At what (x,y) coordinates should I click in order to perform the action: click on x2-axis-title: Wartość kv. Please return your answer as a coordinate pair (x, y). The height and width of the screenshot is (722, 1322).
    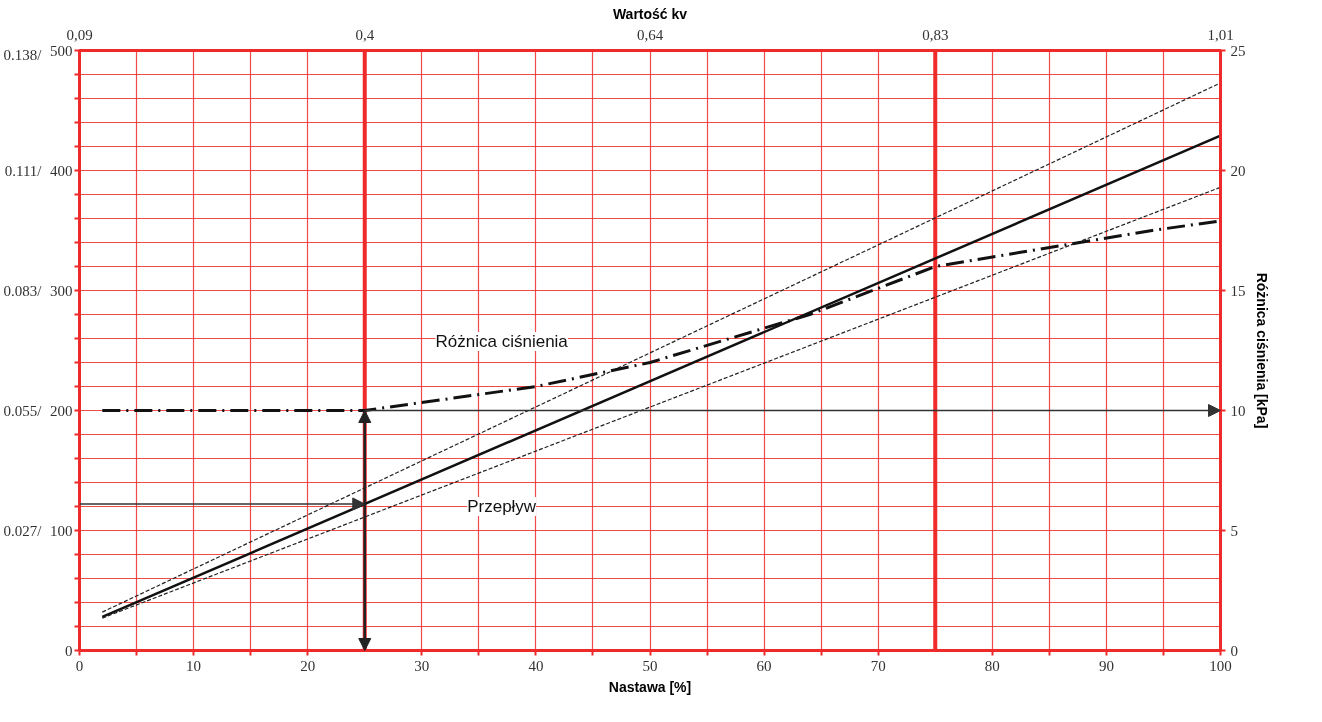
    Looking at the image, I should click on (650, 13).